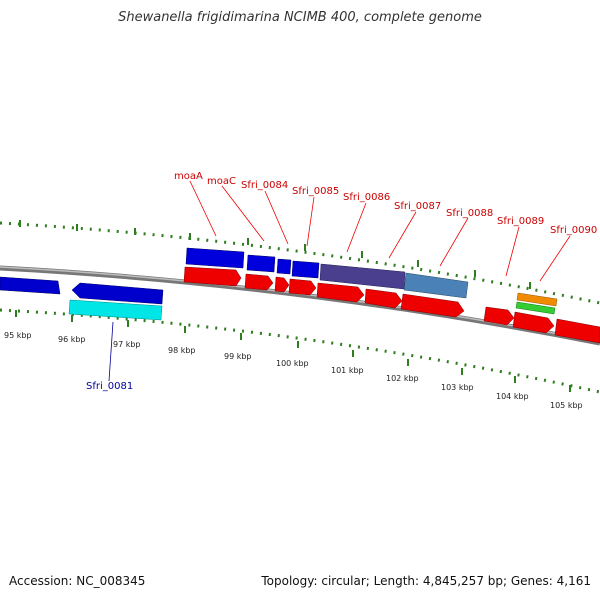  Describe the element at coordinates (436, 285) in the screenshot. I see `gene-sfri-0087-steel` at that location.